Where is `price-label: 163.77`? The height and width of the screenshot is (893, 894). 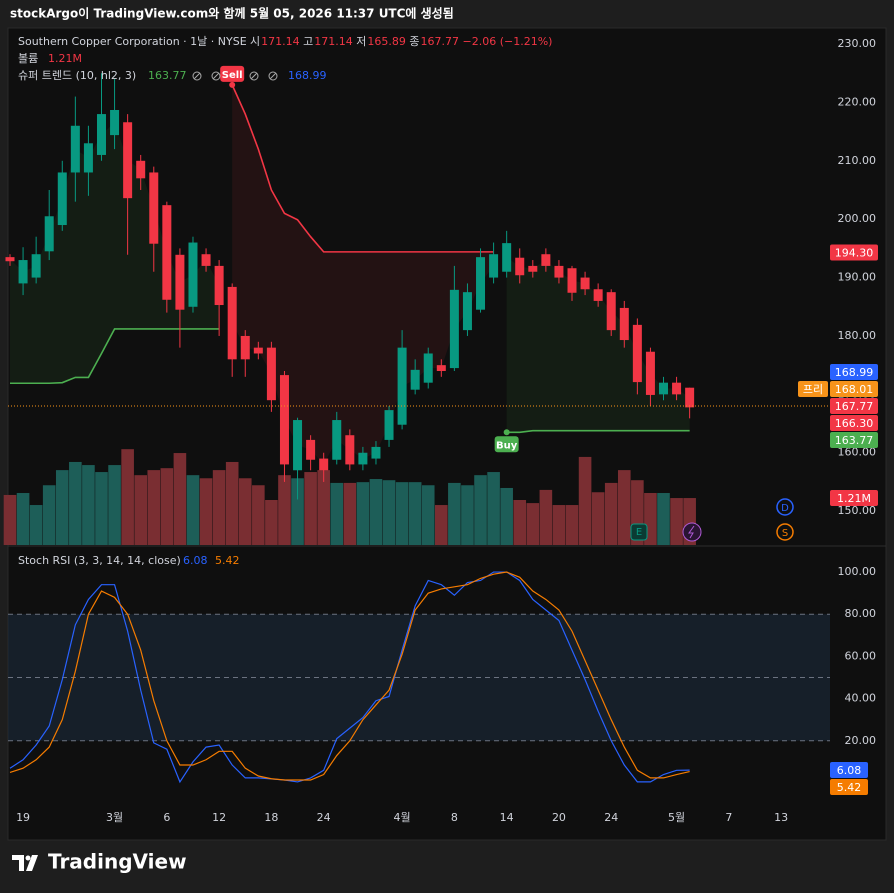 price-label: 163.77 is located at coordinates (854, 440).